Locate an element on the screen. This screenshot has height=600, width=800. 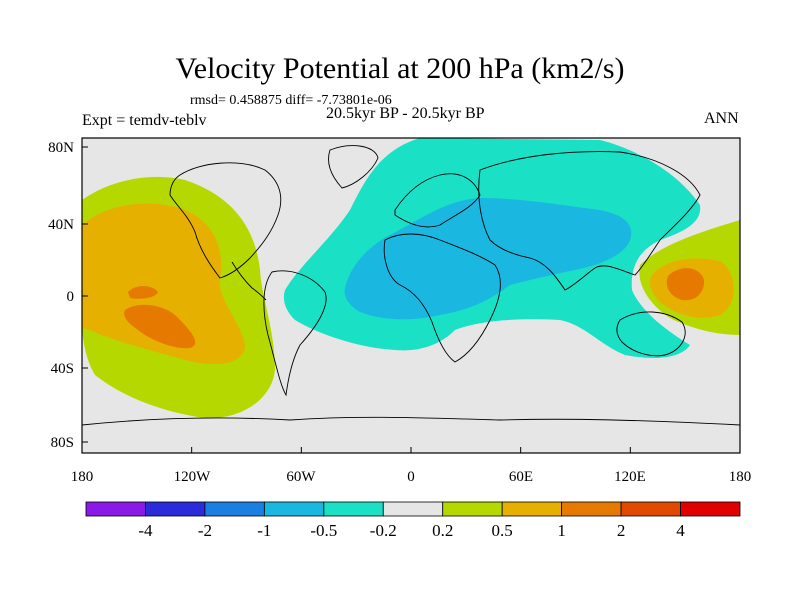
x-tick-60e: 60E is located at coordinates (521, 477).